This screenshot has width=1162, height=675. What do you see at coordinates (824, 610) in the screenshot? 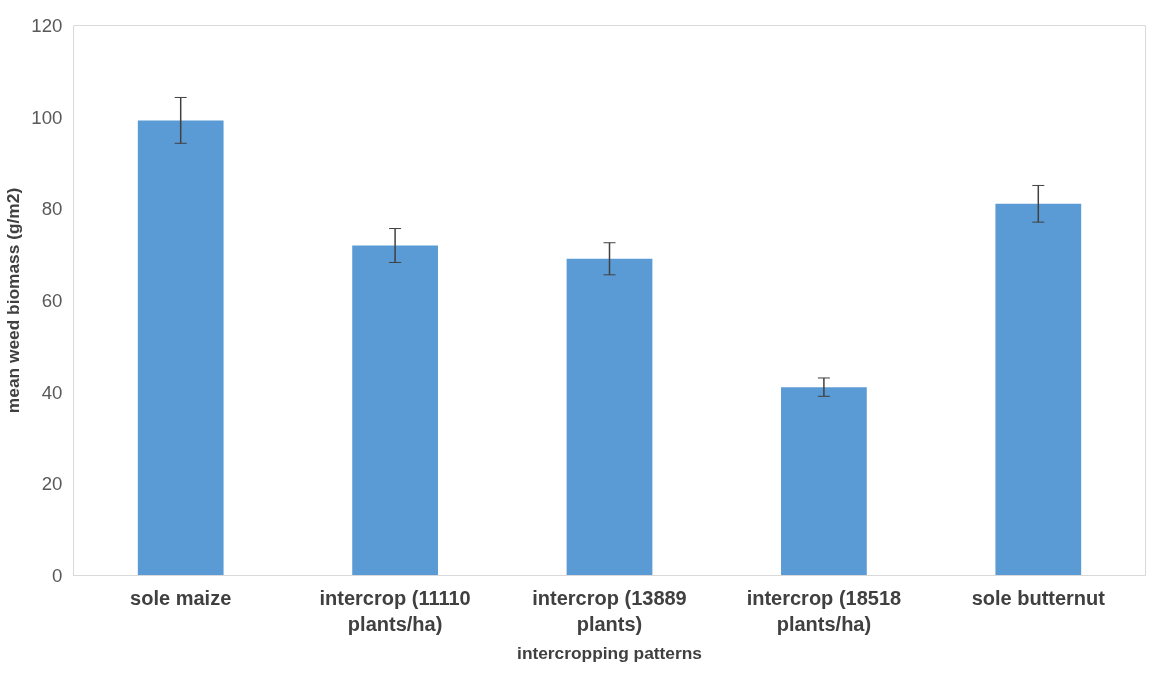
I see `x-tick-label: intercrop (18518 plants/ha)` at bounding box center [824, 610].